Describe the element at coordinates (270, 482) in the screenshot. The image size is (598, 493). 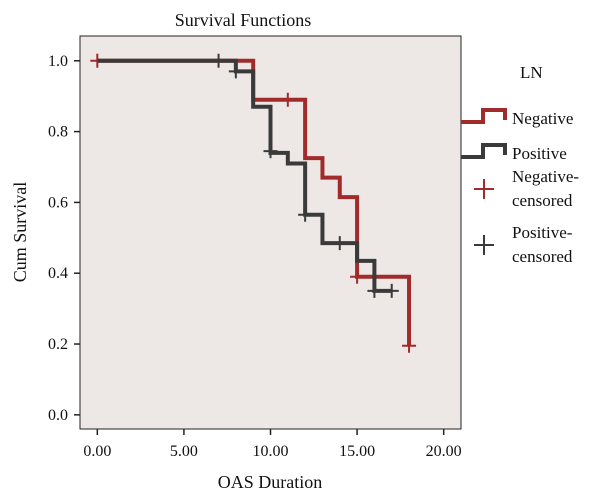
I see `x-axis-title: OAS Duration` at that location.